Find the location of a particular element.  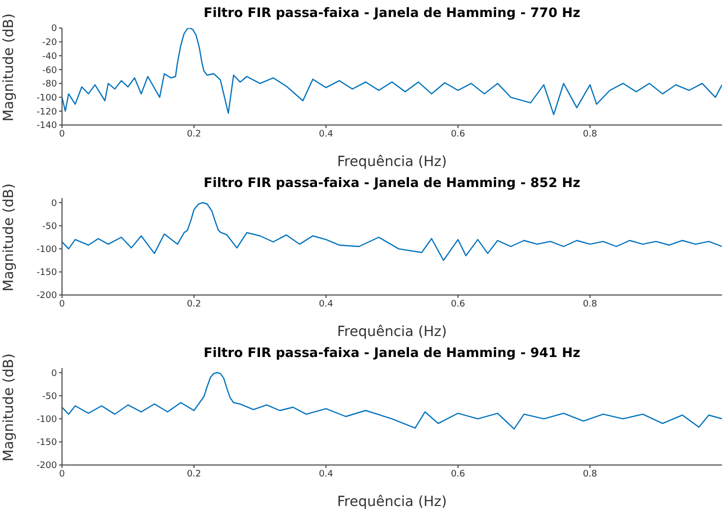

chart-title: Filtro FIR passa-faixa - Janela de Hamming - 770 Hz is located at coordinates (392, 13).